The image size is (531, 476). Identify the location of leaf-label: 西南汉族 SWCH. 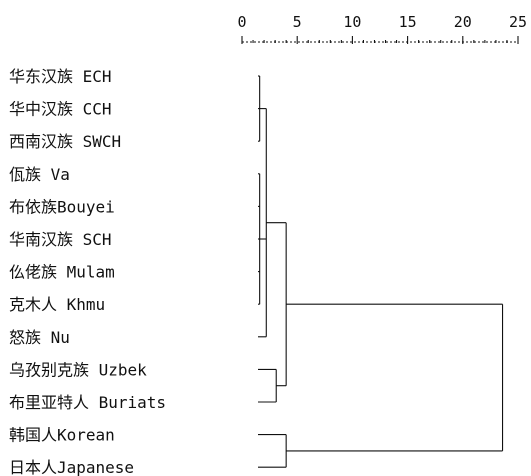
(65, 141).